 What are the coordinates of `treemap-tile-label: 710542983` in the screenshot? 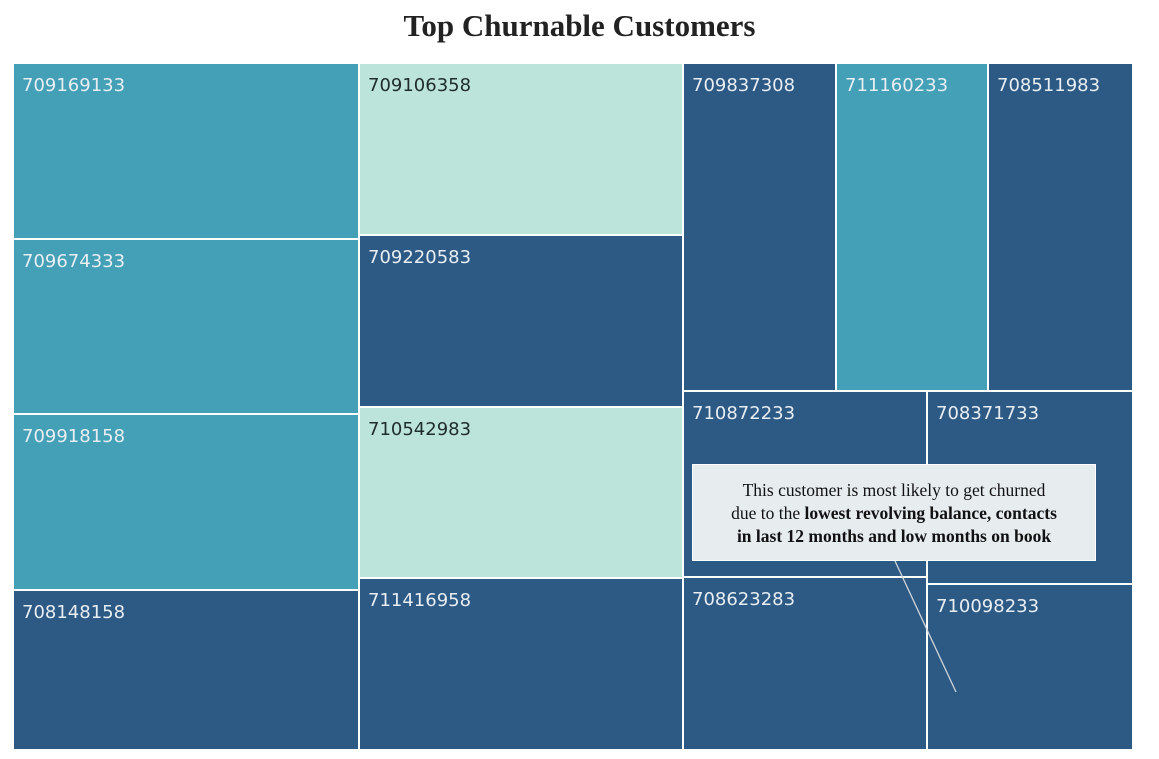 It's located at (420, 429).